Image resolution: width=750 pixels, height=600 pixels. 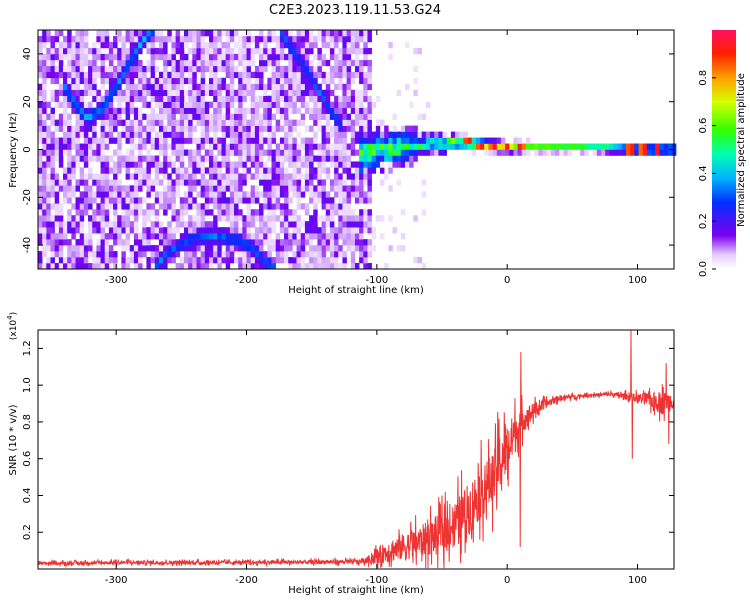 I want to click on snr-x-tick-label: -100, so click(x=377, y=580).